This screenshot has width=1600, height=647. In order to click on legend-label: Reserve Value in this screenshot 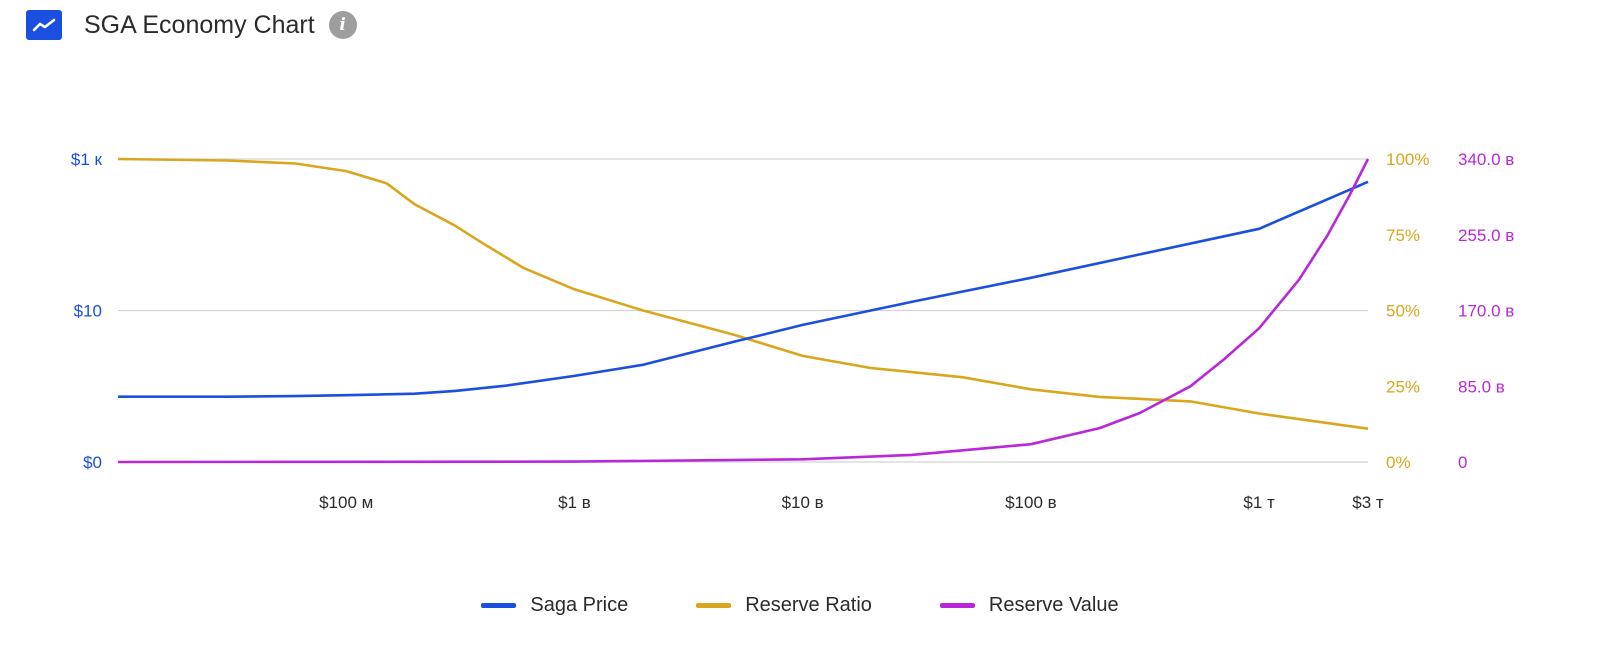, I will do `click(1053, 604)`.